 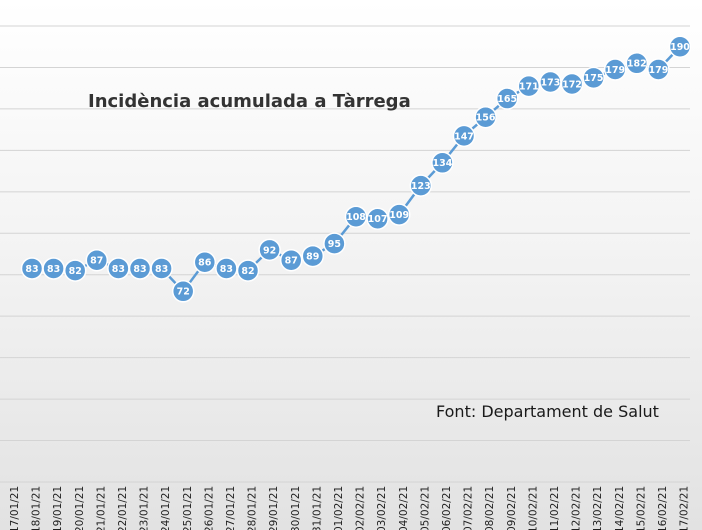 What do you see at coordinates (598, 508) in the screenshot?
I see `x-tick-label: 13/02/21` at bounding box center [598, 508].